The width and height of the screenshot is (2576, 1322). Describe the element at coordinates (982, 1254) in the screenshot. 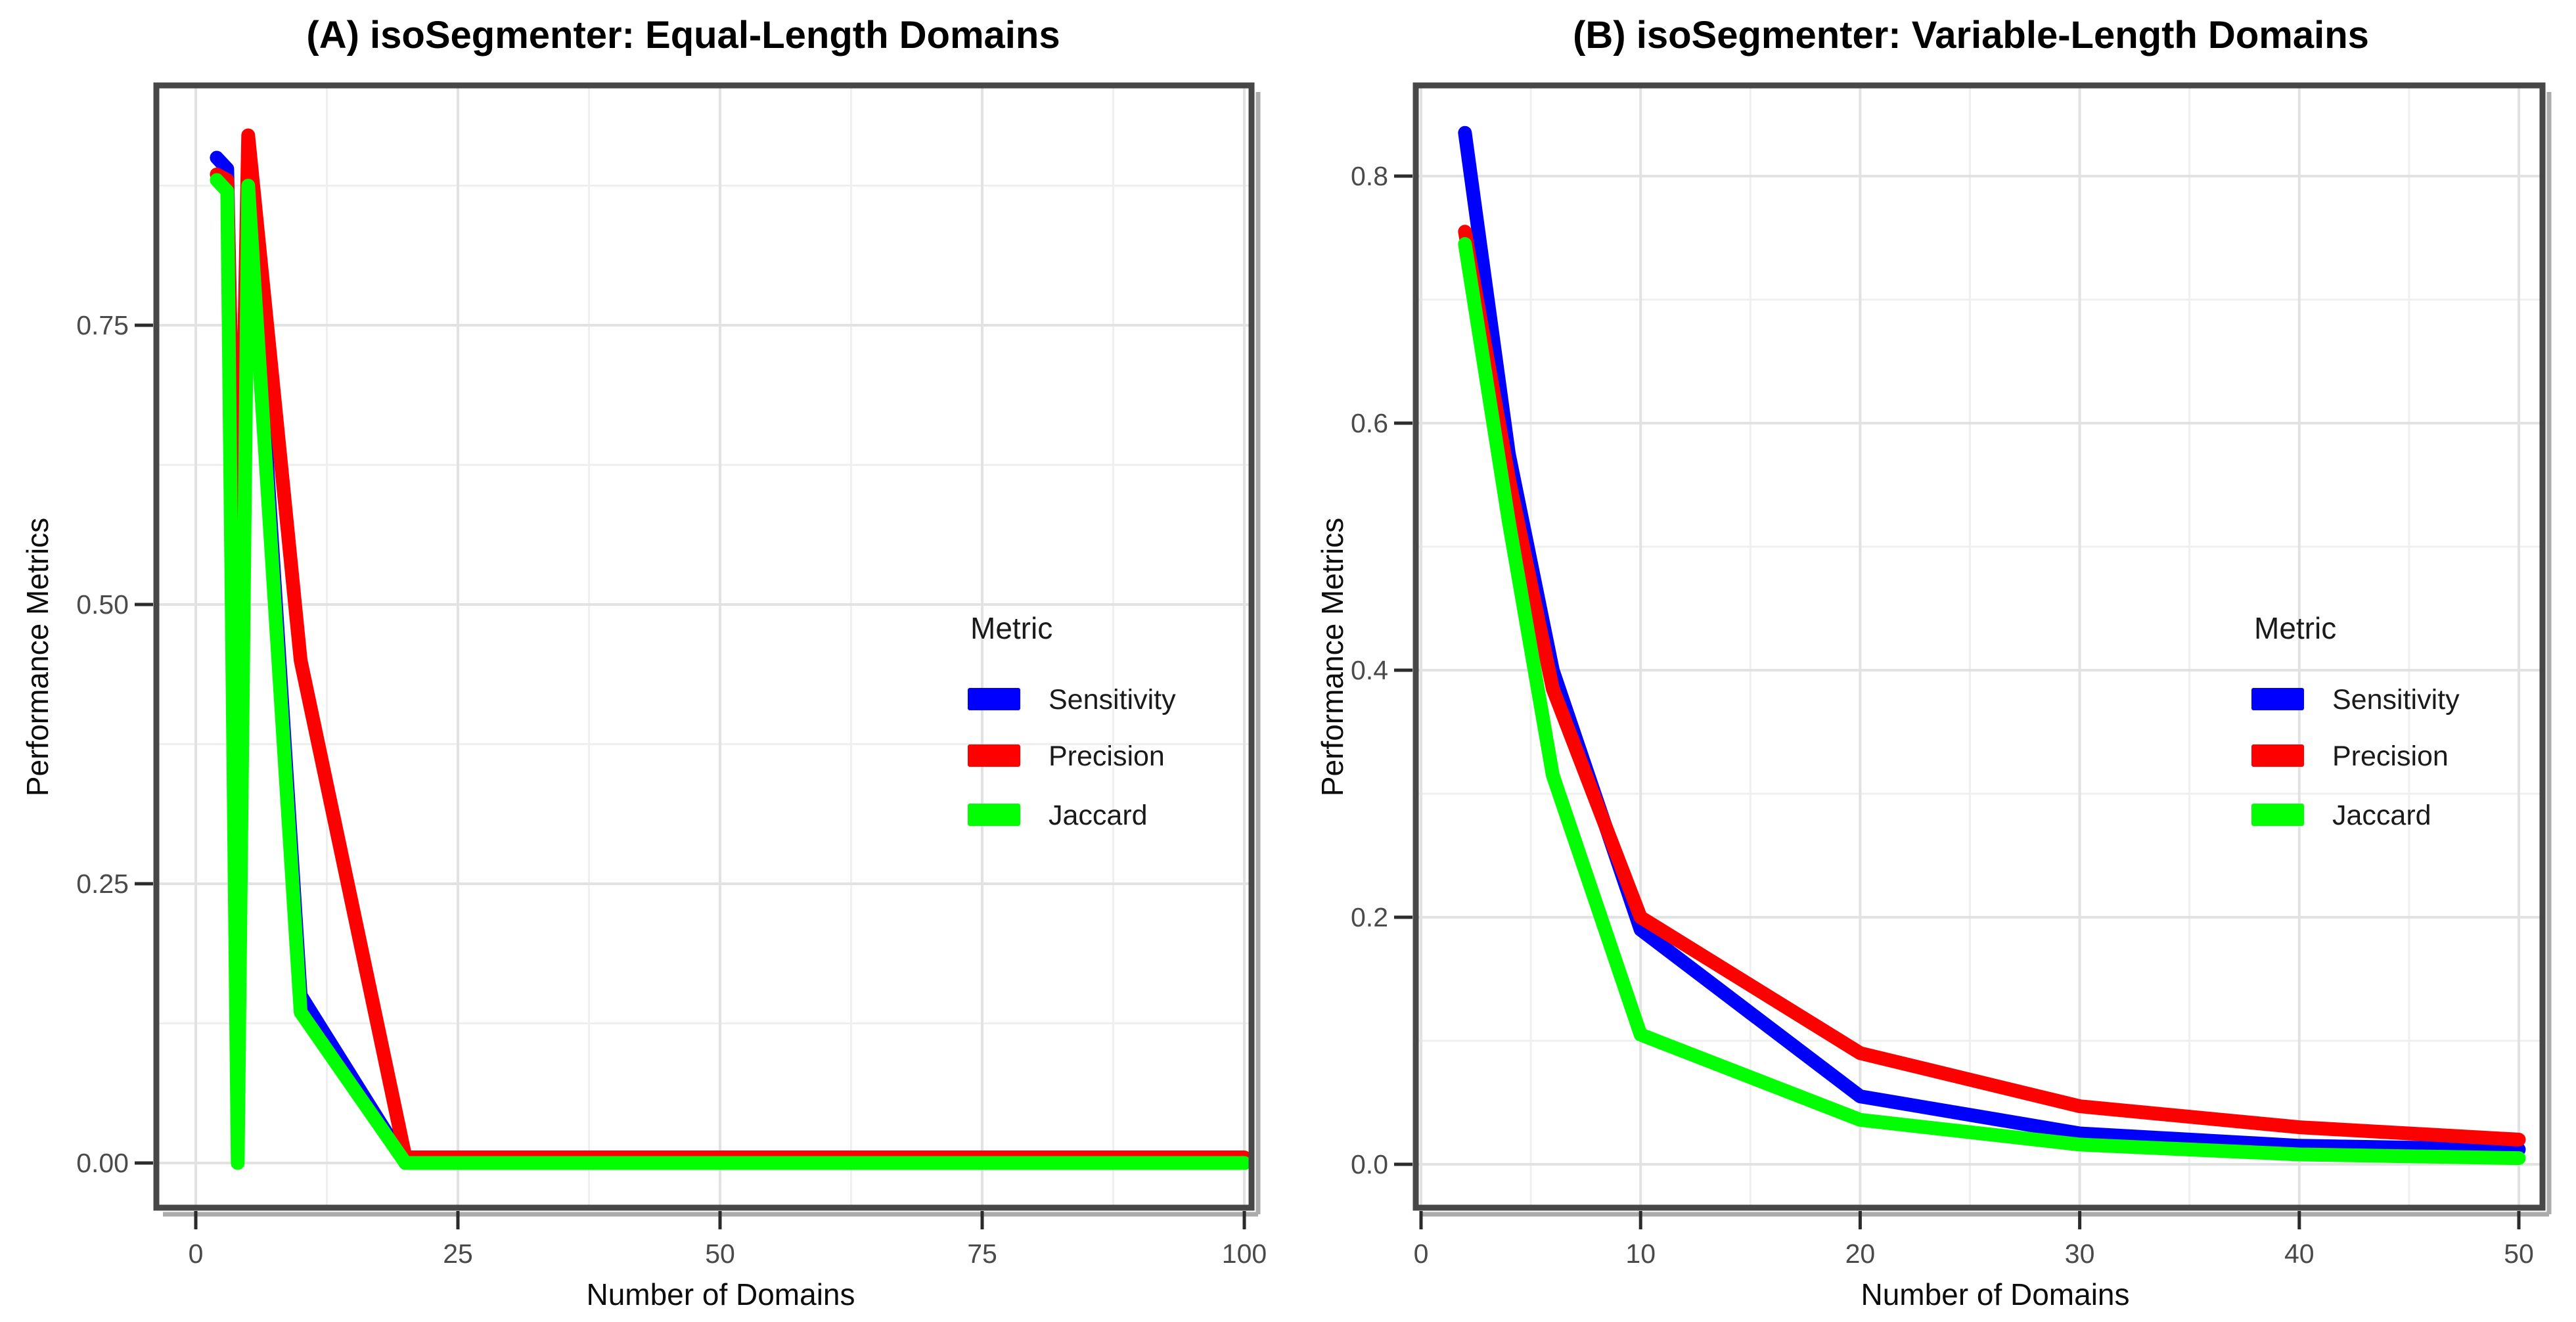

I see `x-tick-label: 75` at that location.